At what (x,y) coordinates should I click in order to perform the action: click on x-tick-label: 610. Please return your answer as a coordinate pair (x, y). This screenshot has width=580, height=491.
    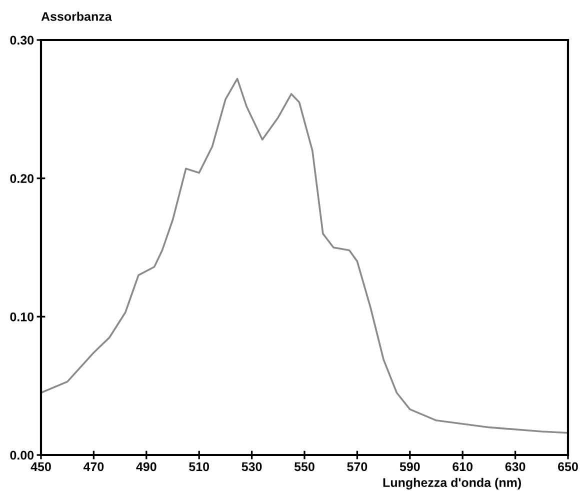
    Looking at the image, I should click on (462, 467).